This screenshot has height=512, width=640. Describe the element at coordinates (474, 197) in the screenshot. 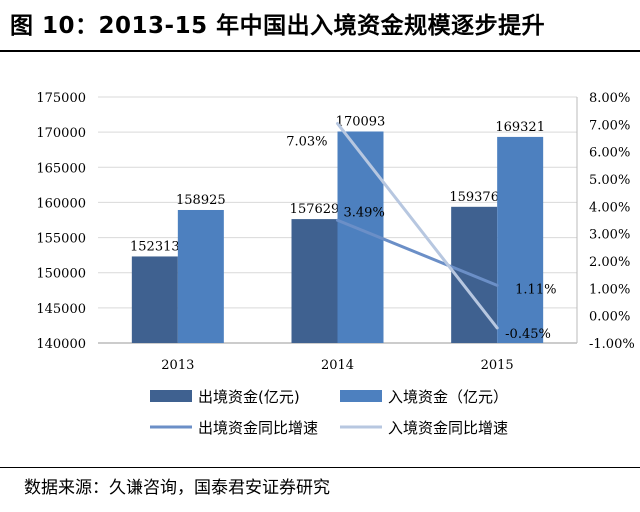

I see `bar-data-label: 159376` at that location.